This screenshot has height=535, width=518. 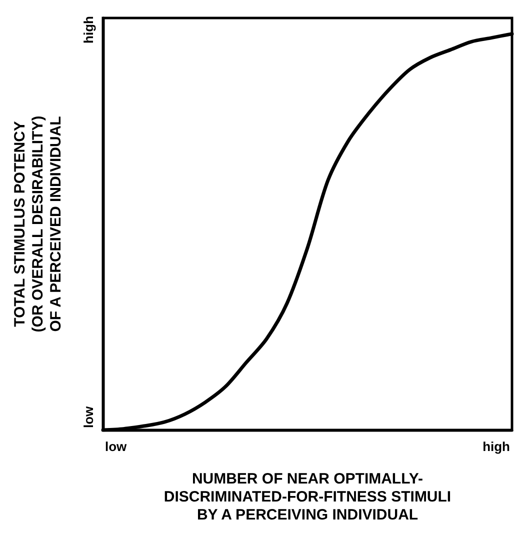 What do you see at coordinates (308, 497) in the screenshot?
I see `x-axis-title: NUMBER OF NEAR OPTIMALLY- DISCRIMINATED-FOR-FITNESS STIMULI BY A PERCEIVING INDIVIDUAL` at bounding box center [308, 497].